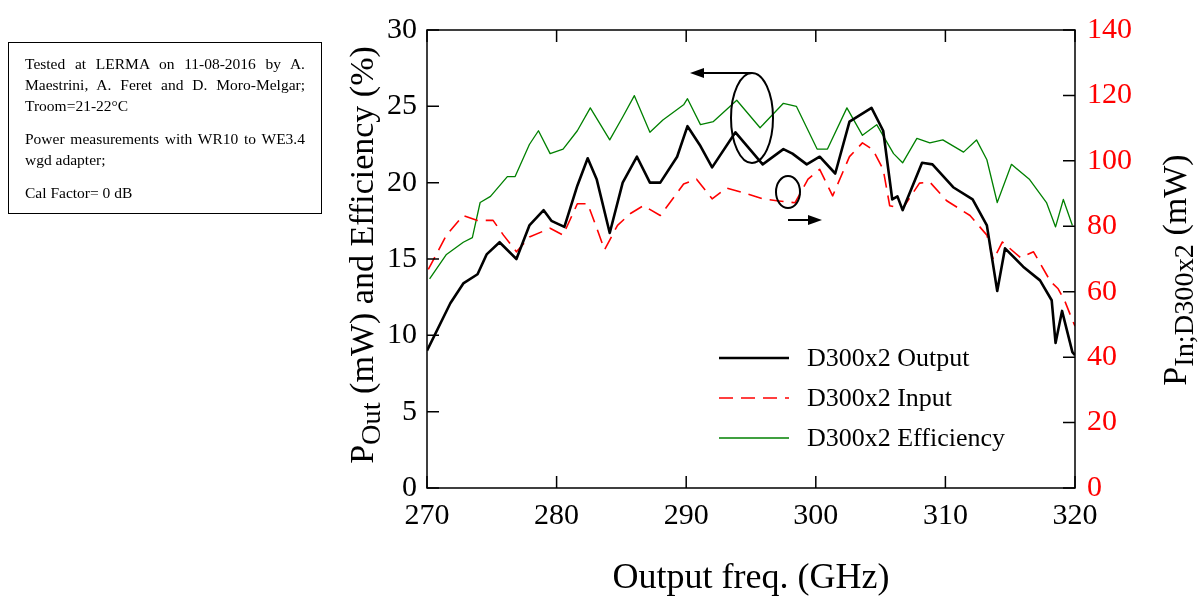 The image size is (1200, 608). I want to click on text: Power measurements with WR10 to WE3.4 wgd adapter;, so click(165, 149).